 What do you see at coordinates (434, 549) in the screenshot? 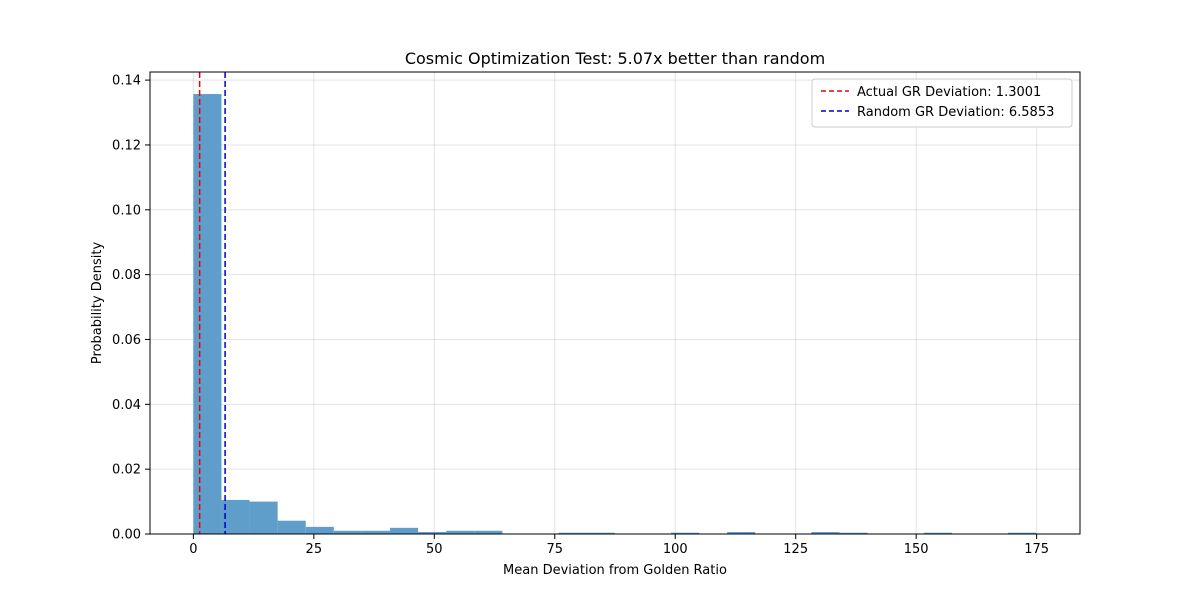
I see `x-tick-label: 50` at bounding box center [434, 549].